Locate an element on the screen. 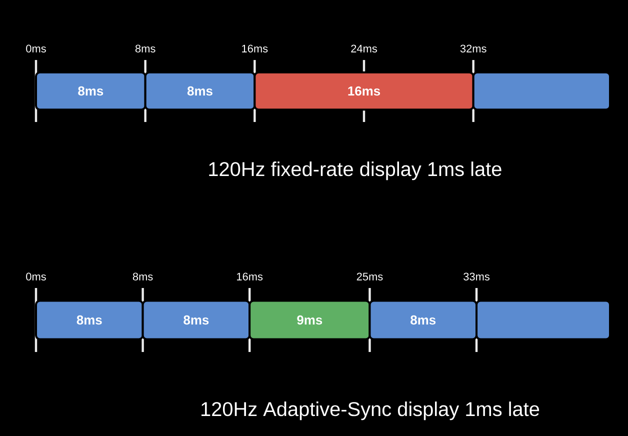 This screenshot has height=436, width=628. x-tick-label: 32ms is located at coordinates (473, 48).